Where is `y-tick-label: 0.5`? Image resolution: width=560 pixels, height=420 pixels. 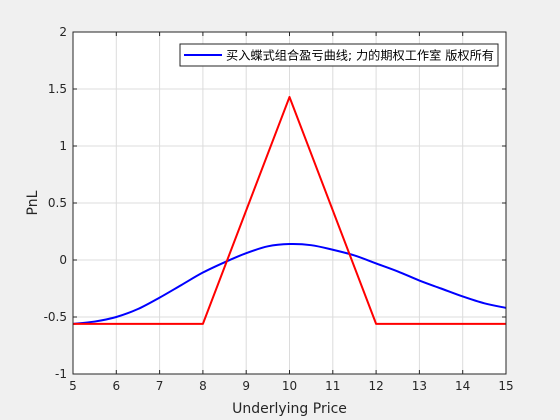
y-tick-label: 0.5 is located at coordinates (57, 203).